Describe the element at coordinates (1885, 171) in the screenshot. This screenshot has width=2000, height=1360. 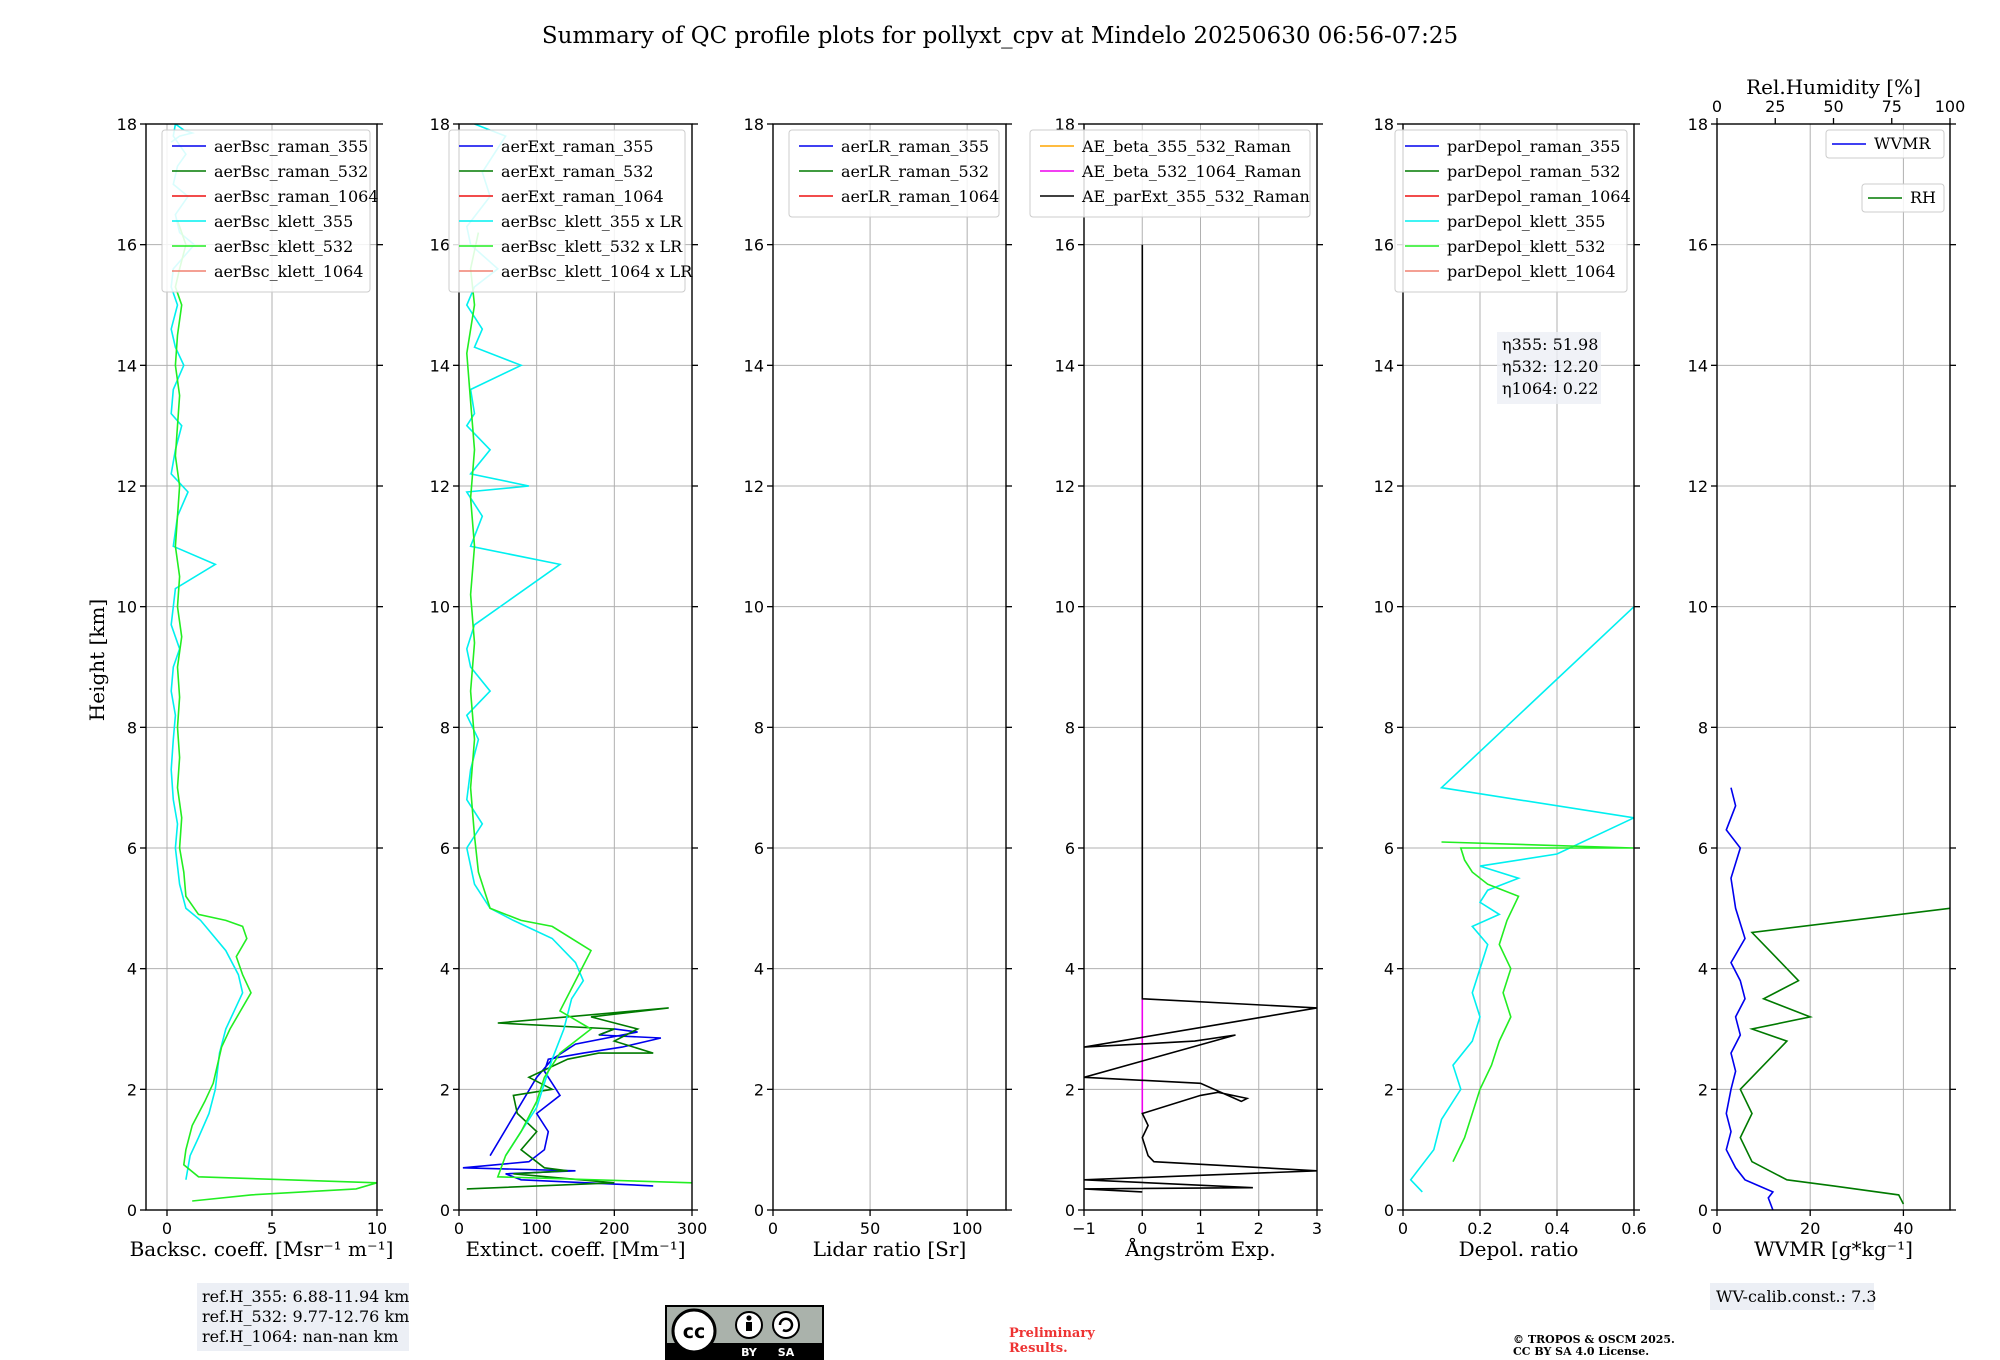
I see `legend: WVMR RH` at that location.